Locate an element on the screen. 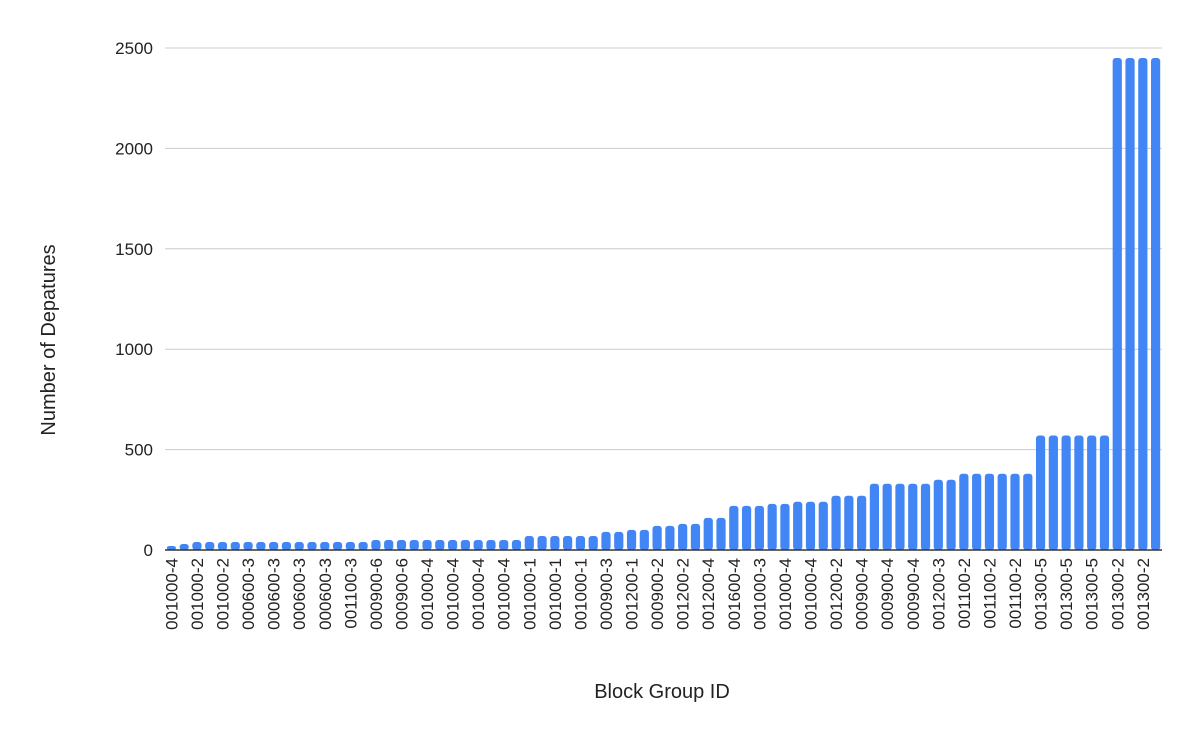  x-tick-label: 001000-3 is located at coordinates (759, 594).